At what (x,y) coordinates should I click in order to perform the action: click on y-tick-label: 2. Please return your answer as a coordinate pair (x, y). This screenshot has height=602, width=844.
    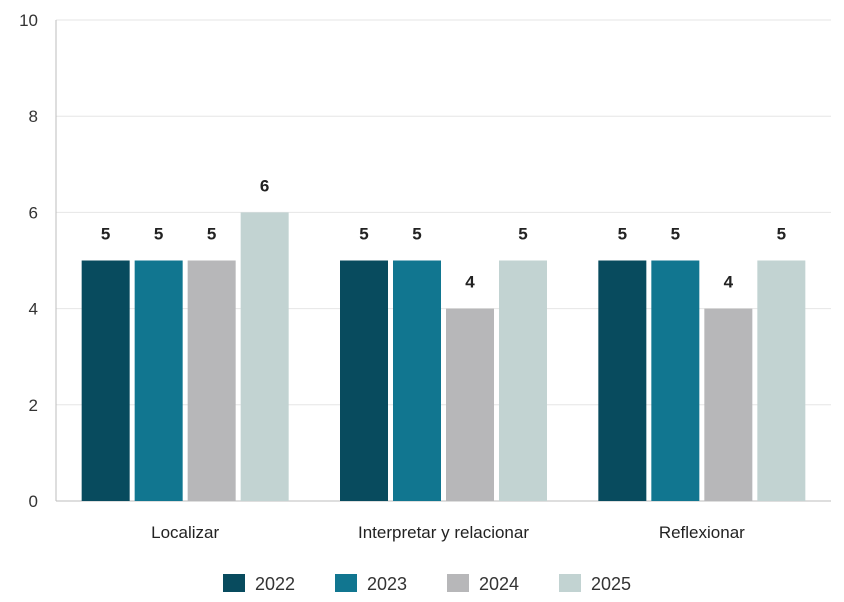
    Looking at the image, I should click on (33, 405).